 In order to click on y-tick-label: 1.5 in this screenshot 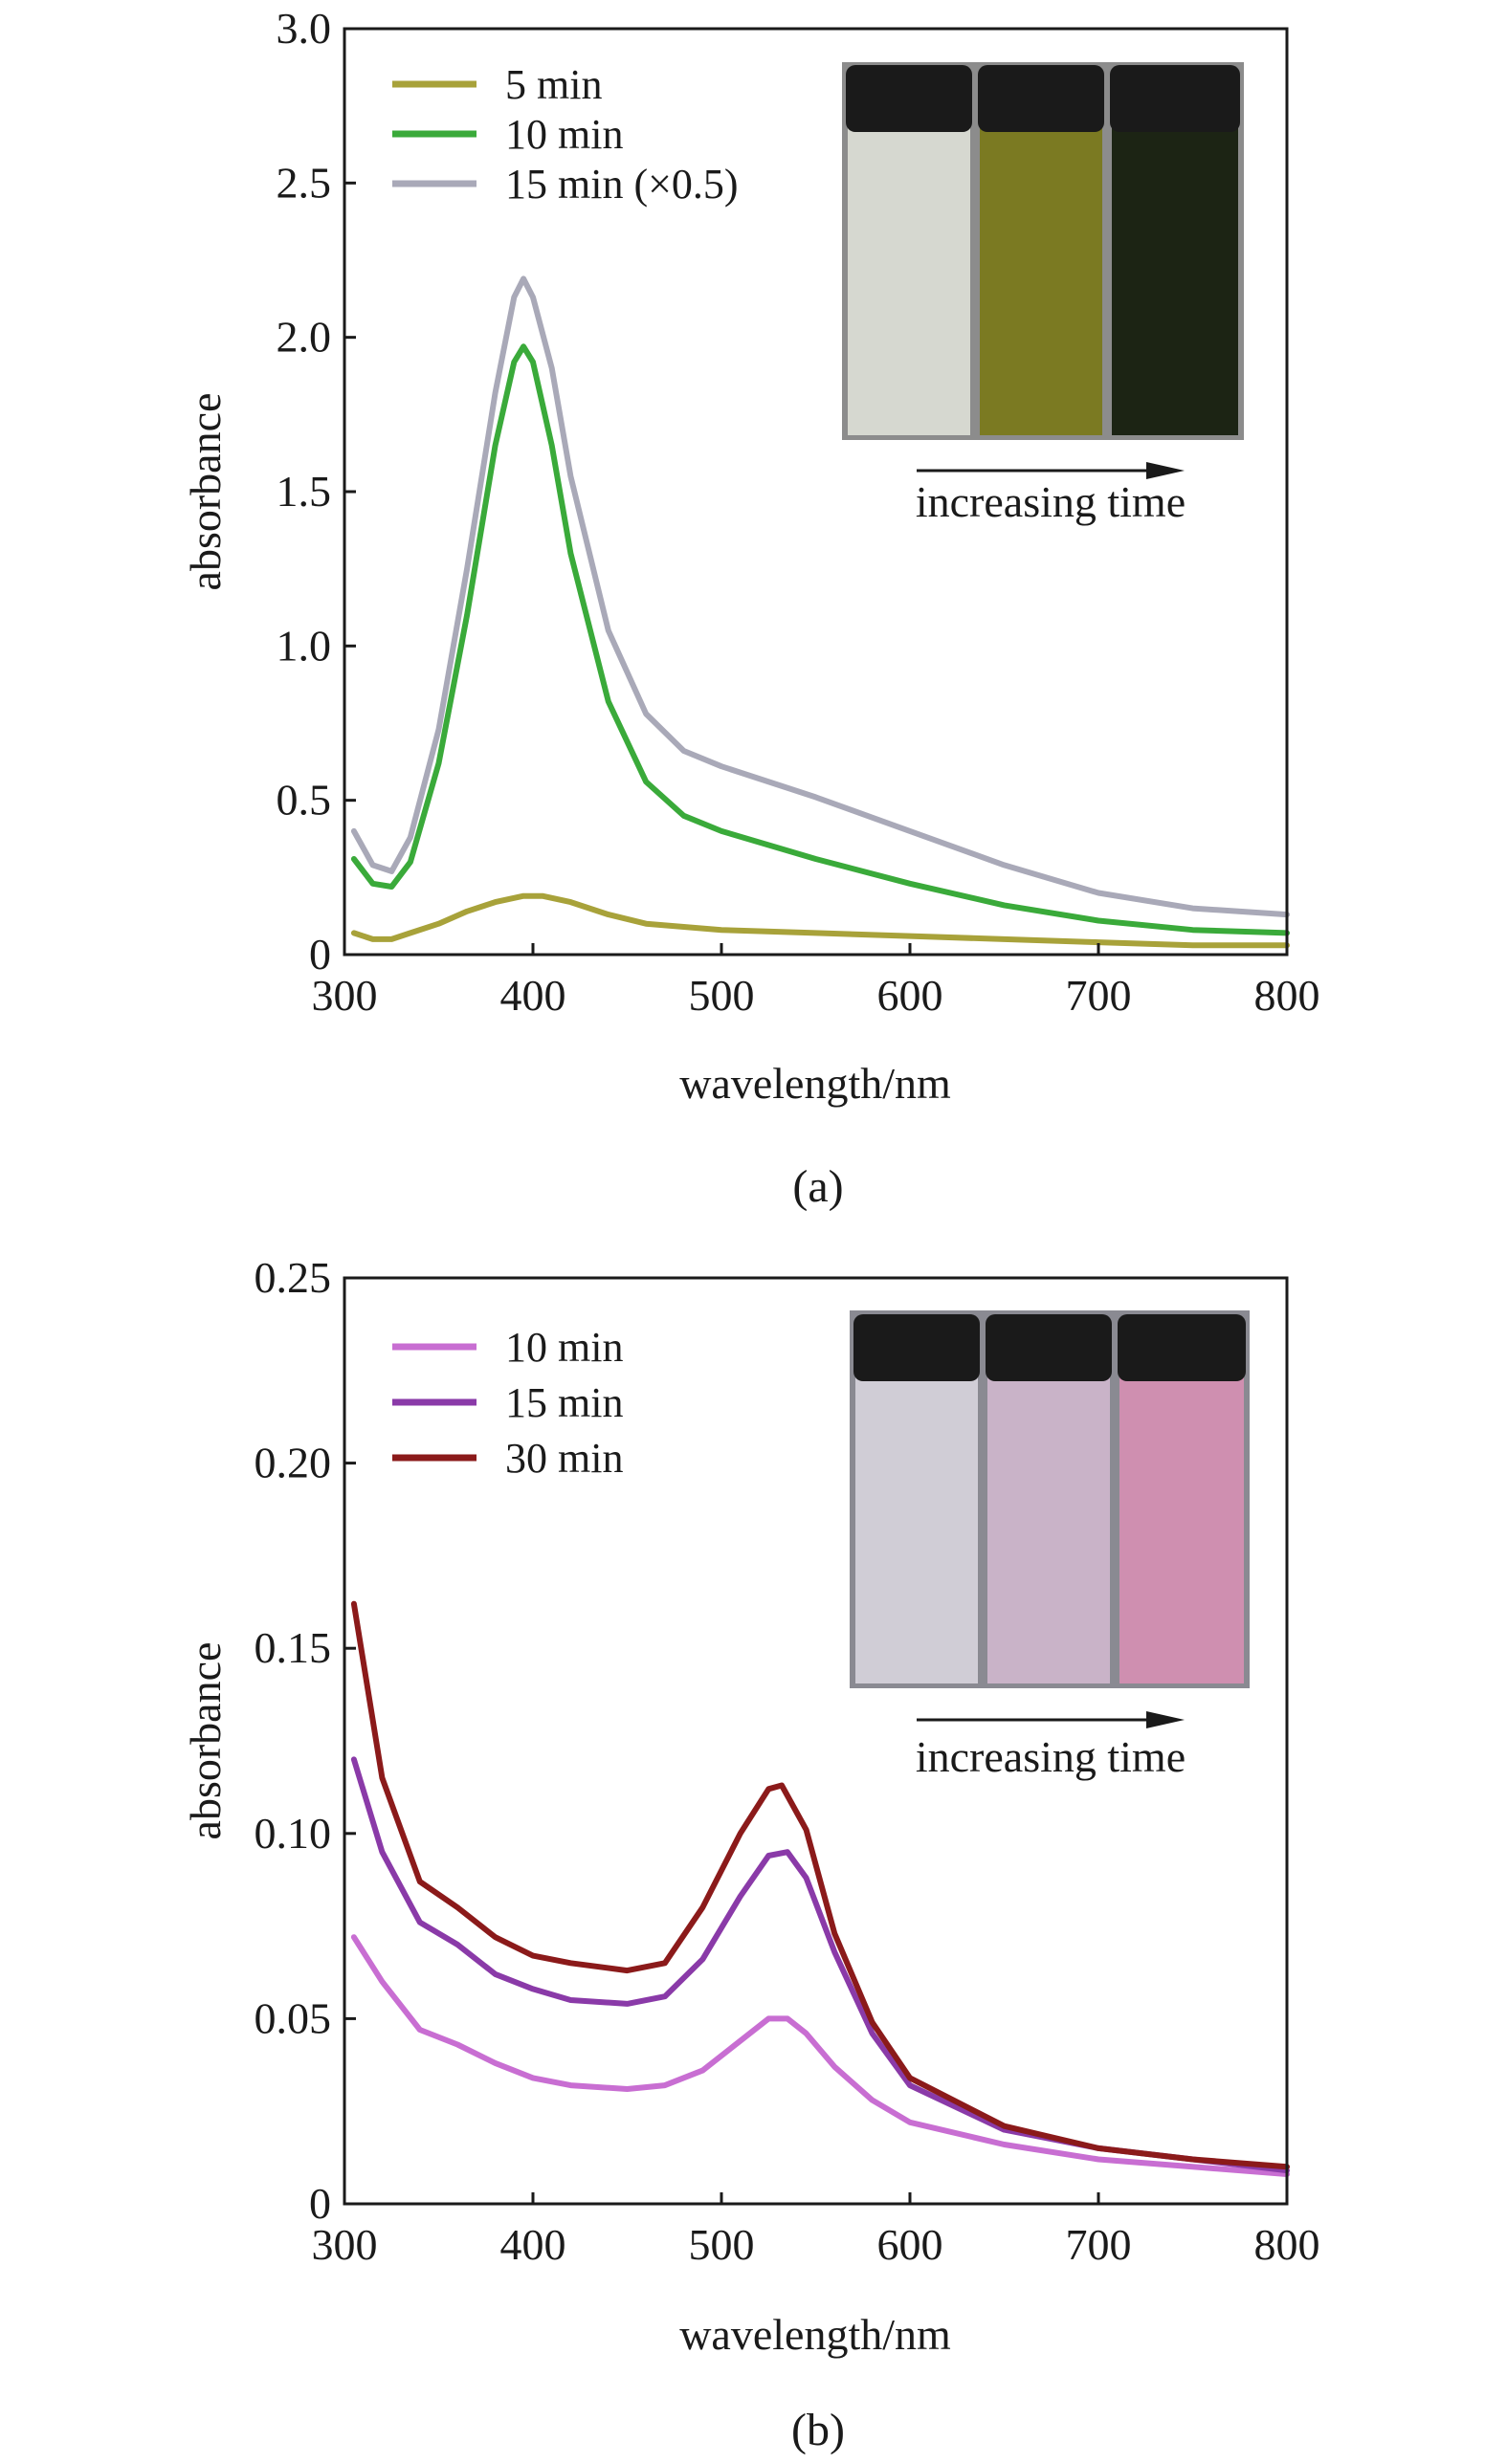, I will do `click(304, 492)`.